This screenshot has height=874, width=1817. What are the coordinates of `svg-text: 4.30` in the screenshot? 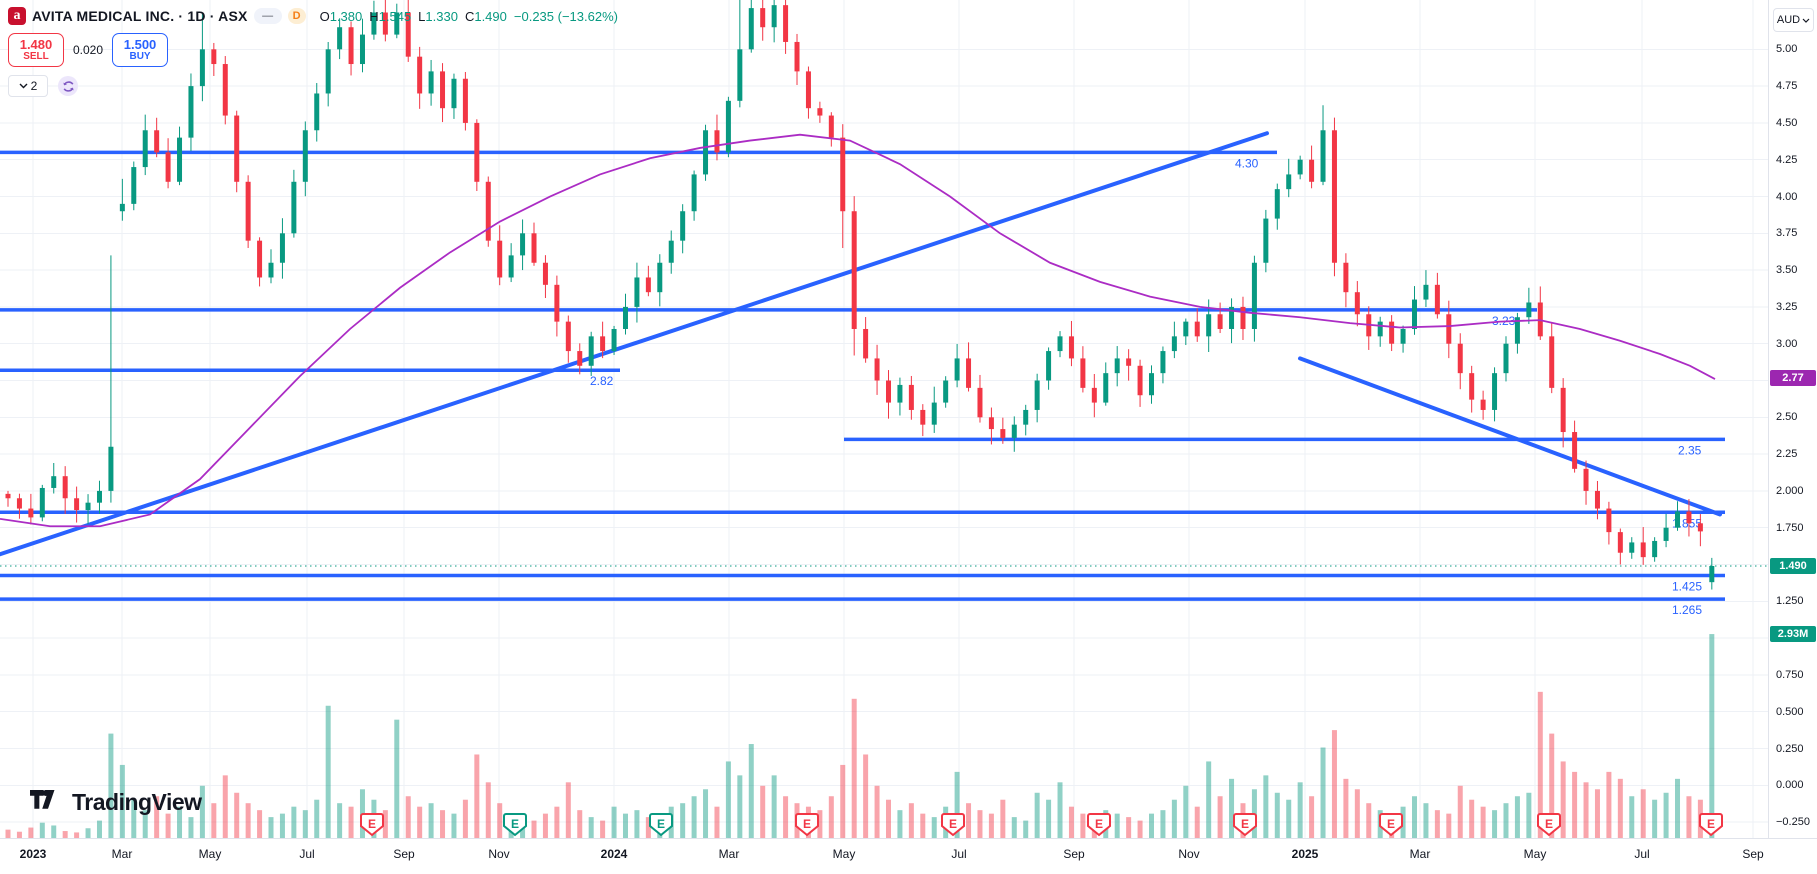 It's located at (1247, 163).